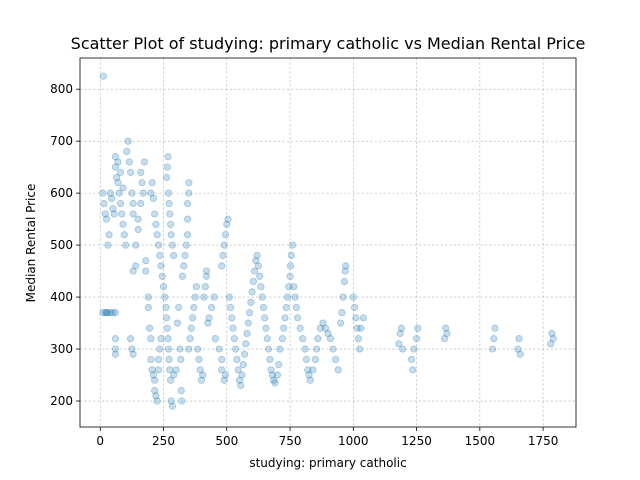 The image size is (640, 480). Describe the element at coordinates (61, 297) in the screenshot. I see `y-tick-label: 400` at that location.